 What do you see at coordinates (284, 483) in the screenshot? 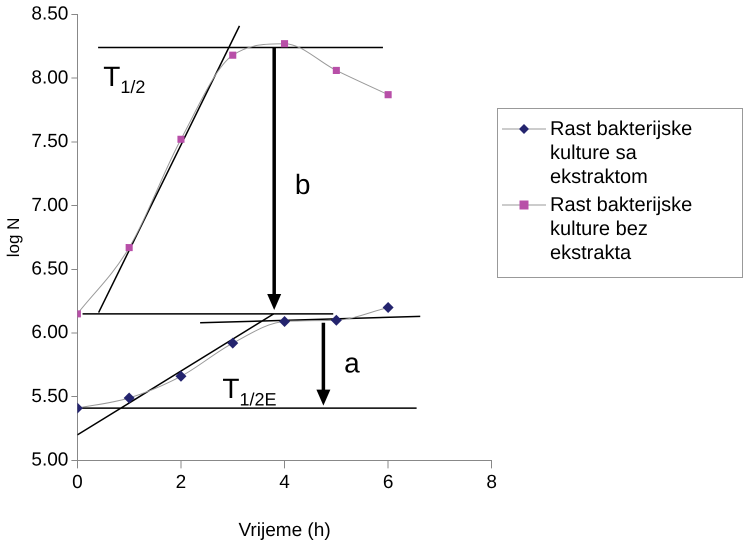
I see `x-tick-label: 4` at bounding box center [284, 483].